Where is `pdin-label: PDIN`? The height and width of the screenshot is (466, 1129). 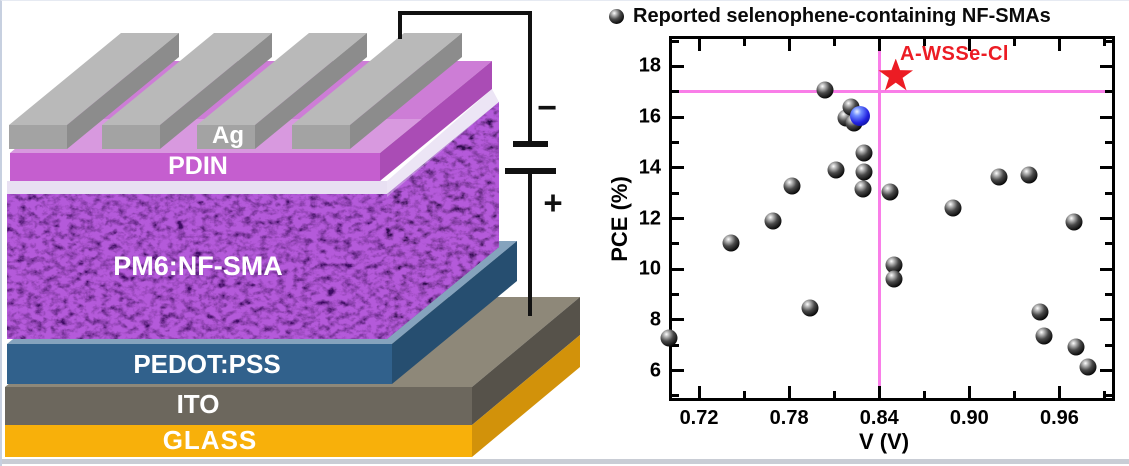 pdin-label: PDIN is located at coordinates (198, 166).